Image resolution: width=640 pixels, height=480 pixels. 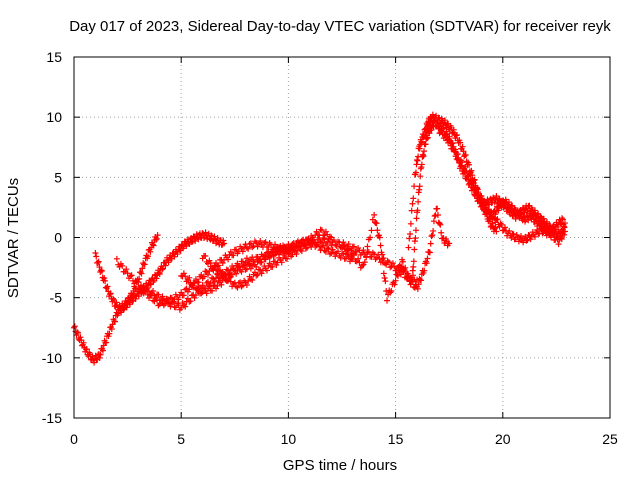 What do you see at coordinates (58, 238) in the screenshot?
I see `y-tick-label: 0` at bounding box center [58, 238].